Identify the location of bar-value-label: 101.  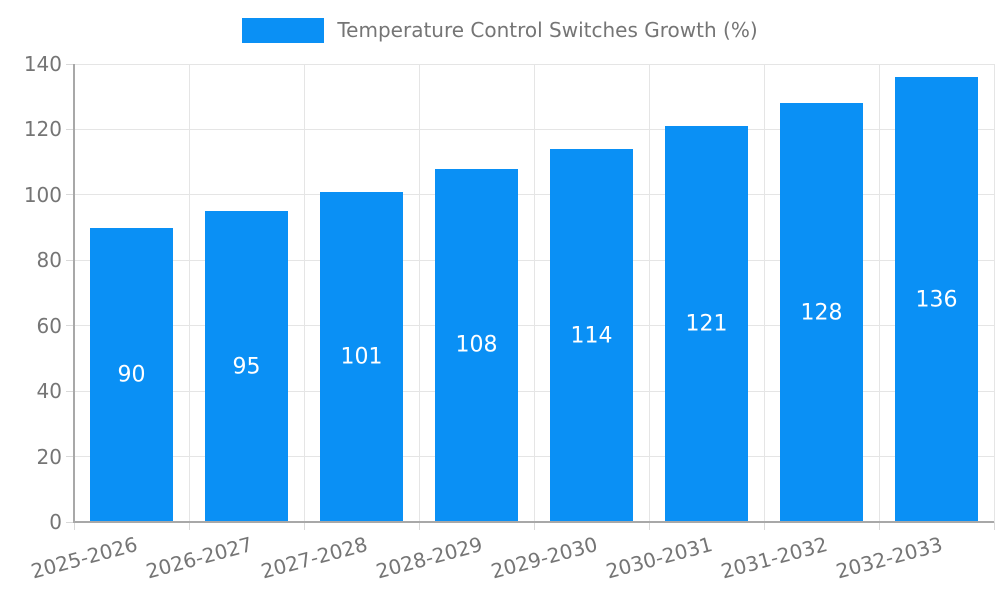
(361, 357).